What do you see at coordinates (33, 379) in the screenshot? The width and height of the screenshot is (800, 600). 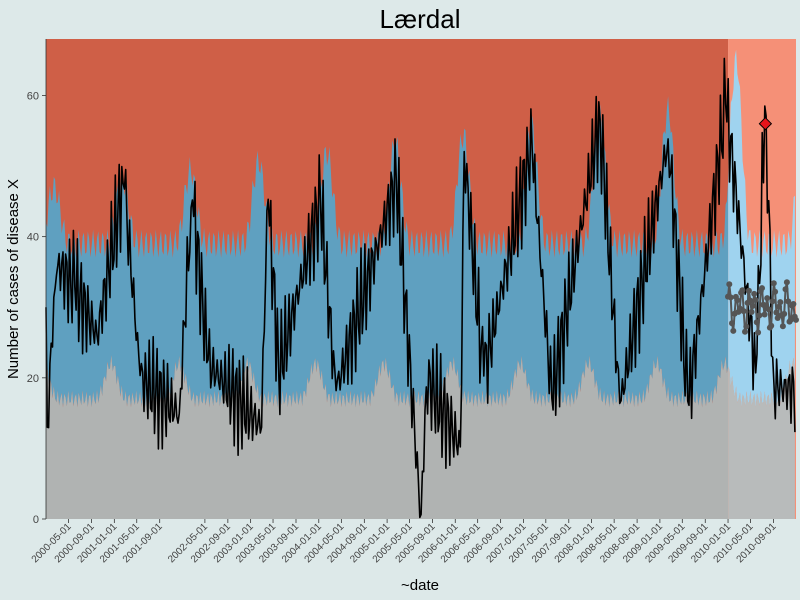 I see `y-tick-label: 20` at bounding box center [33, 379].